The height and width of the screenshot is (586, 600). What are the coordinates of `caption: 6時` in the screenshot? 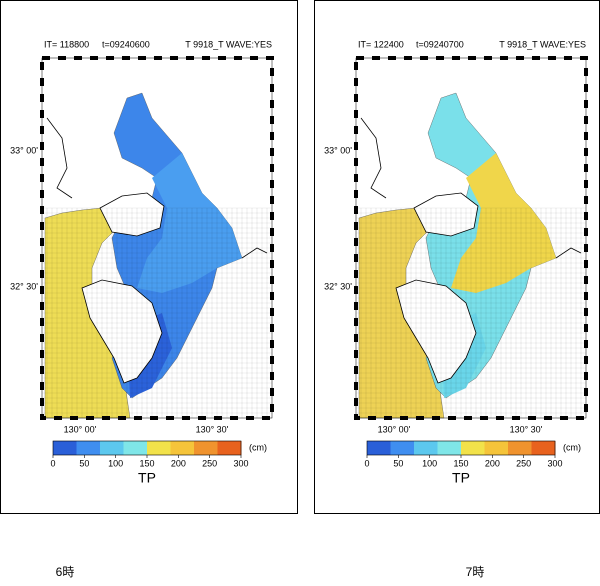 It's located at (65, 572).